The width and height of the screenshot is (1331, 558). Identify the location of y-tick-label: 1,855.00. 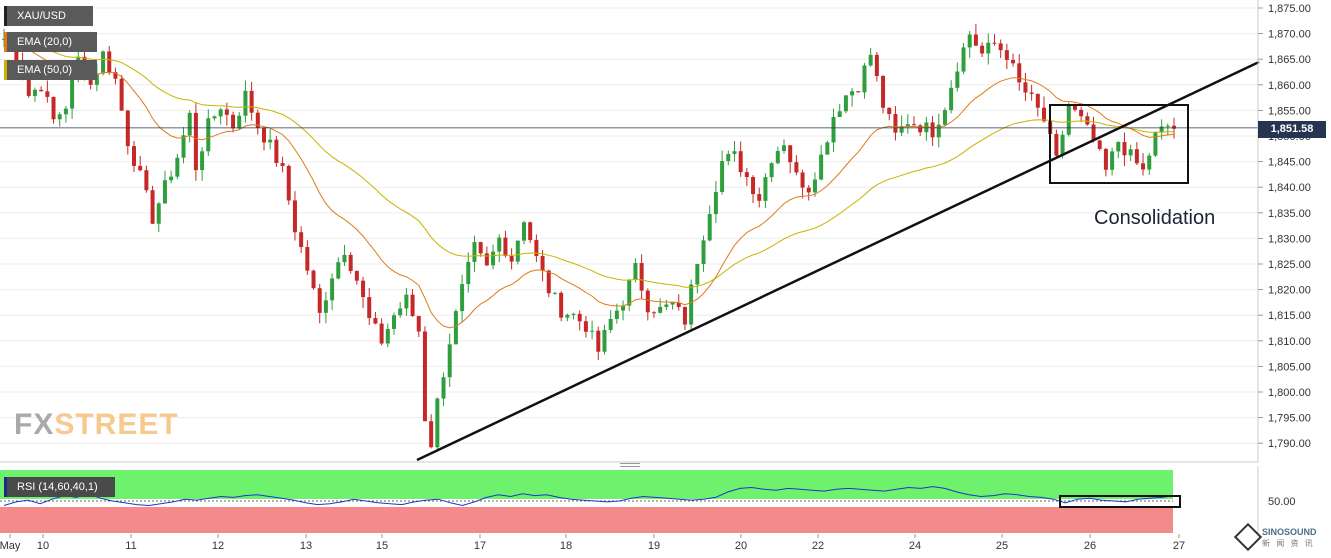
(1289, 111).